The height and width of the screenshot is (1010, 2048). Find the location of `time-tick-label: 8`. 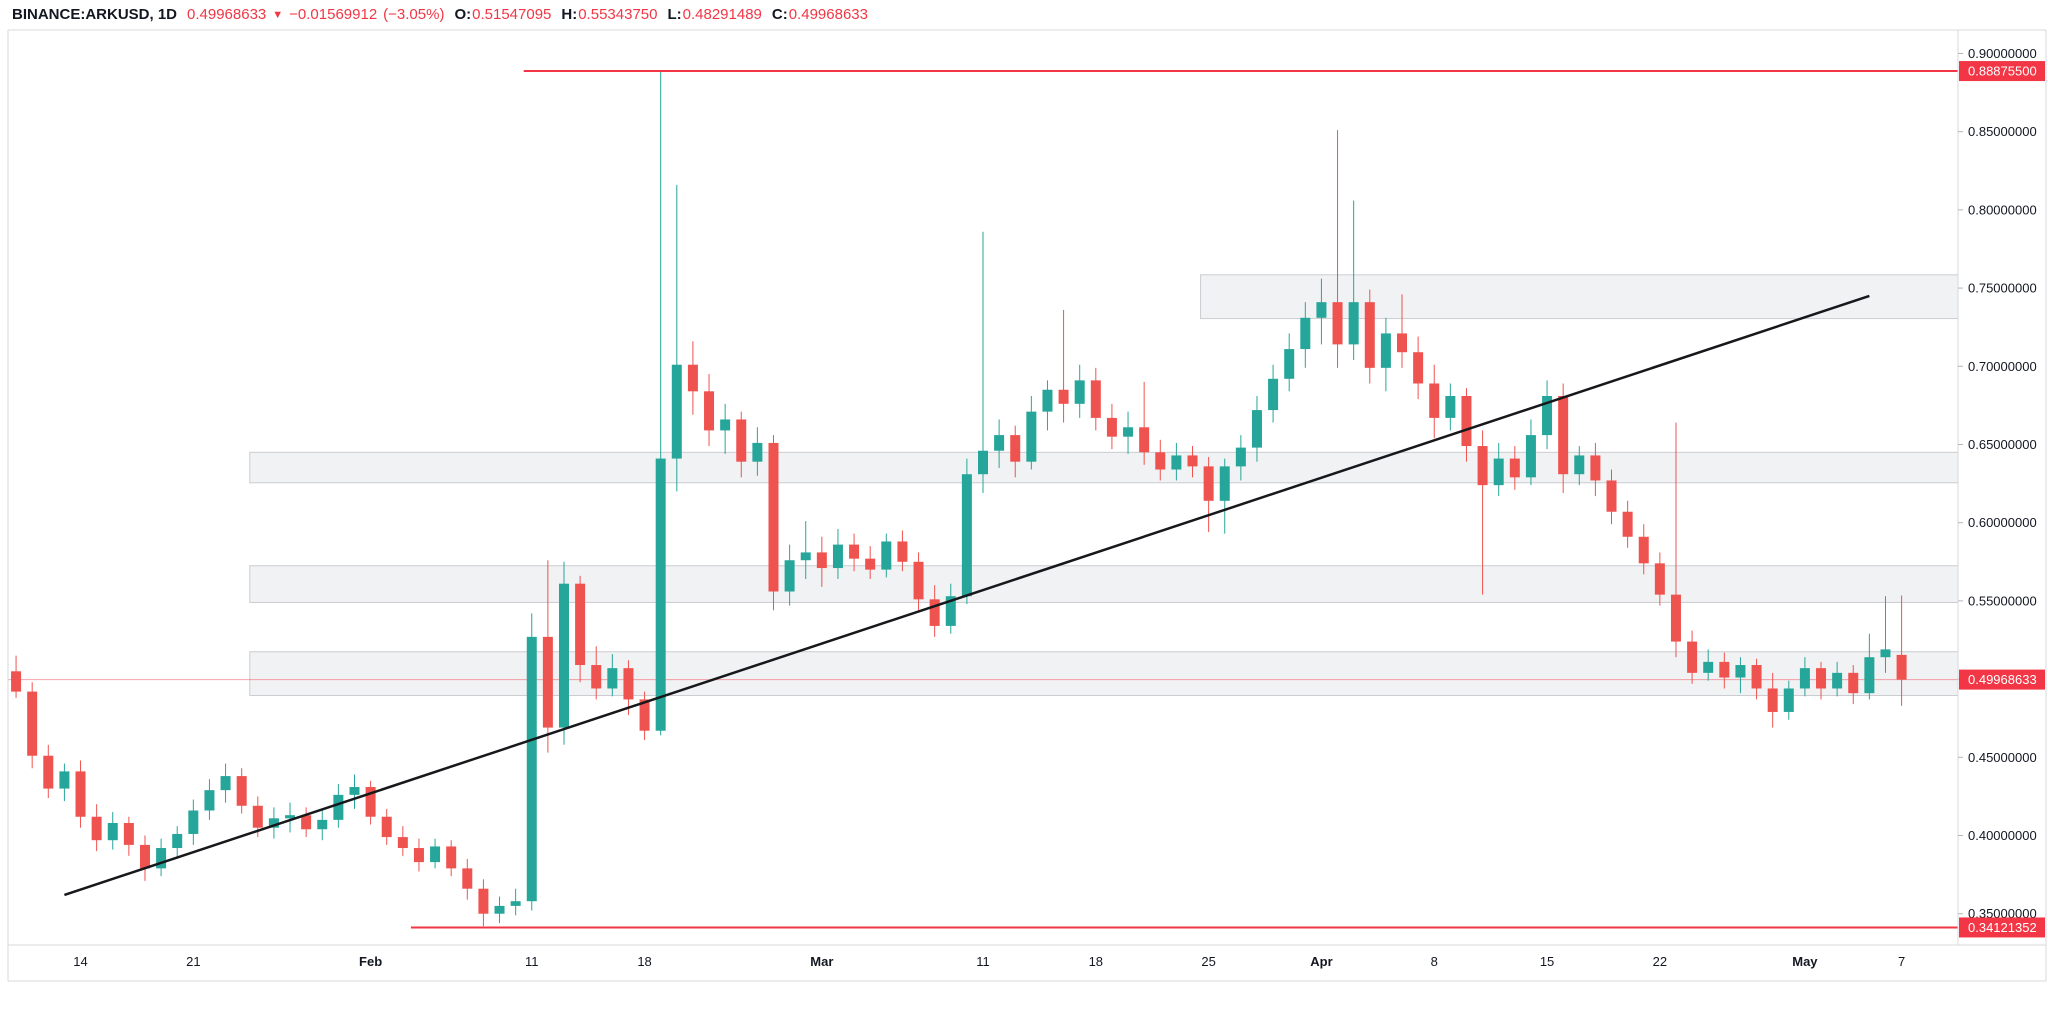

time-tick-label: 8 is located at coordinates (1434, 961).